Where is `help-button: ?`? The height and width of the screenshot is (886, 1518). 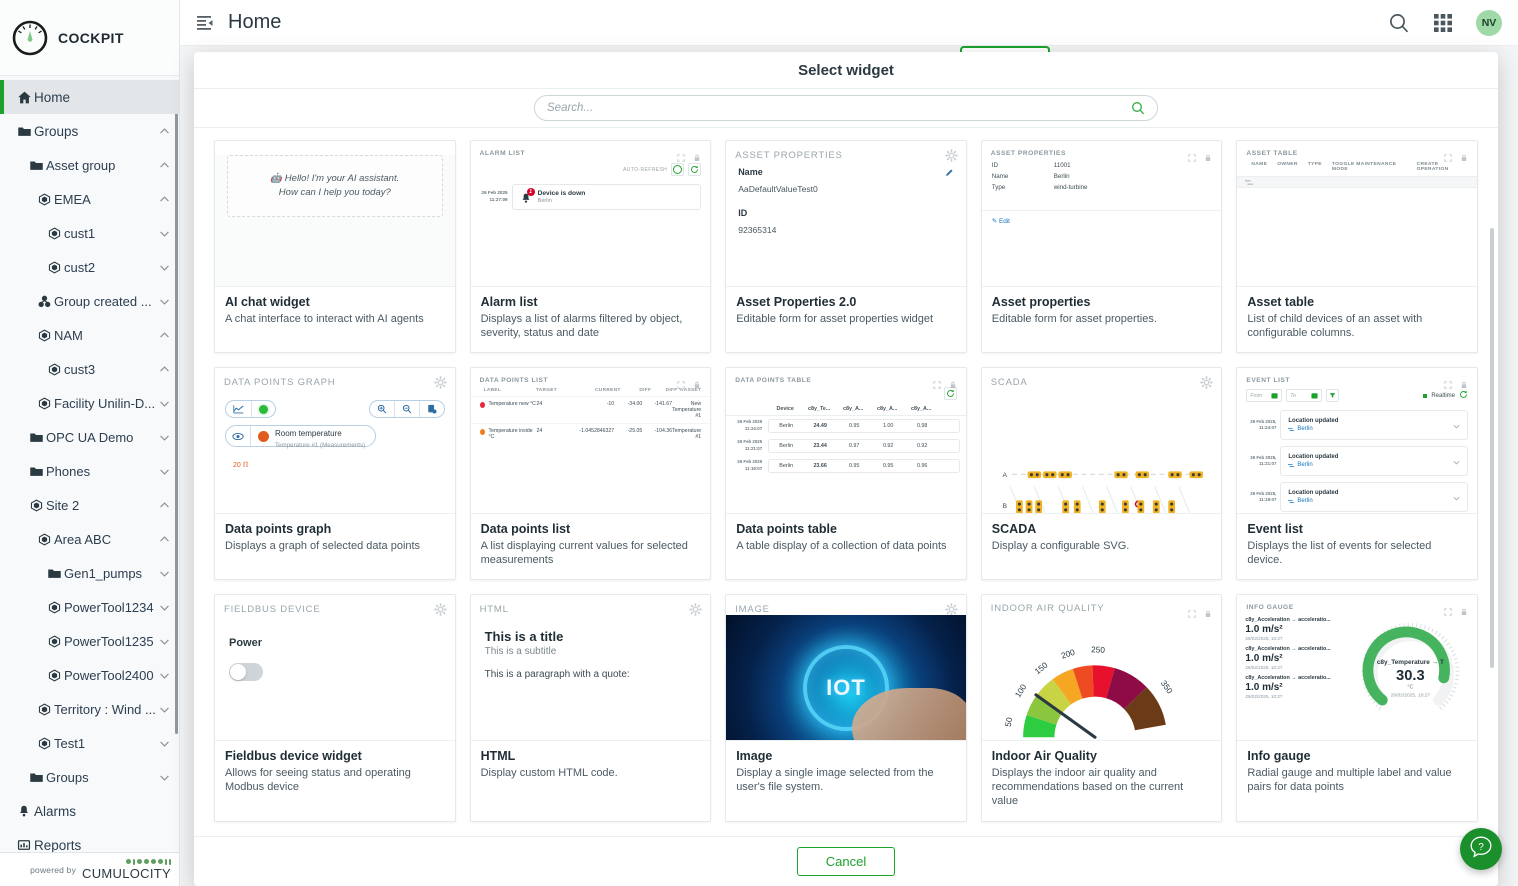
help-button: ? is located at coordinates (1481, 849).